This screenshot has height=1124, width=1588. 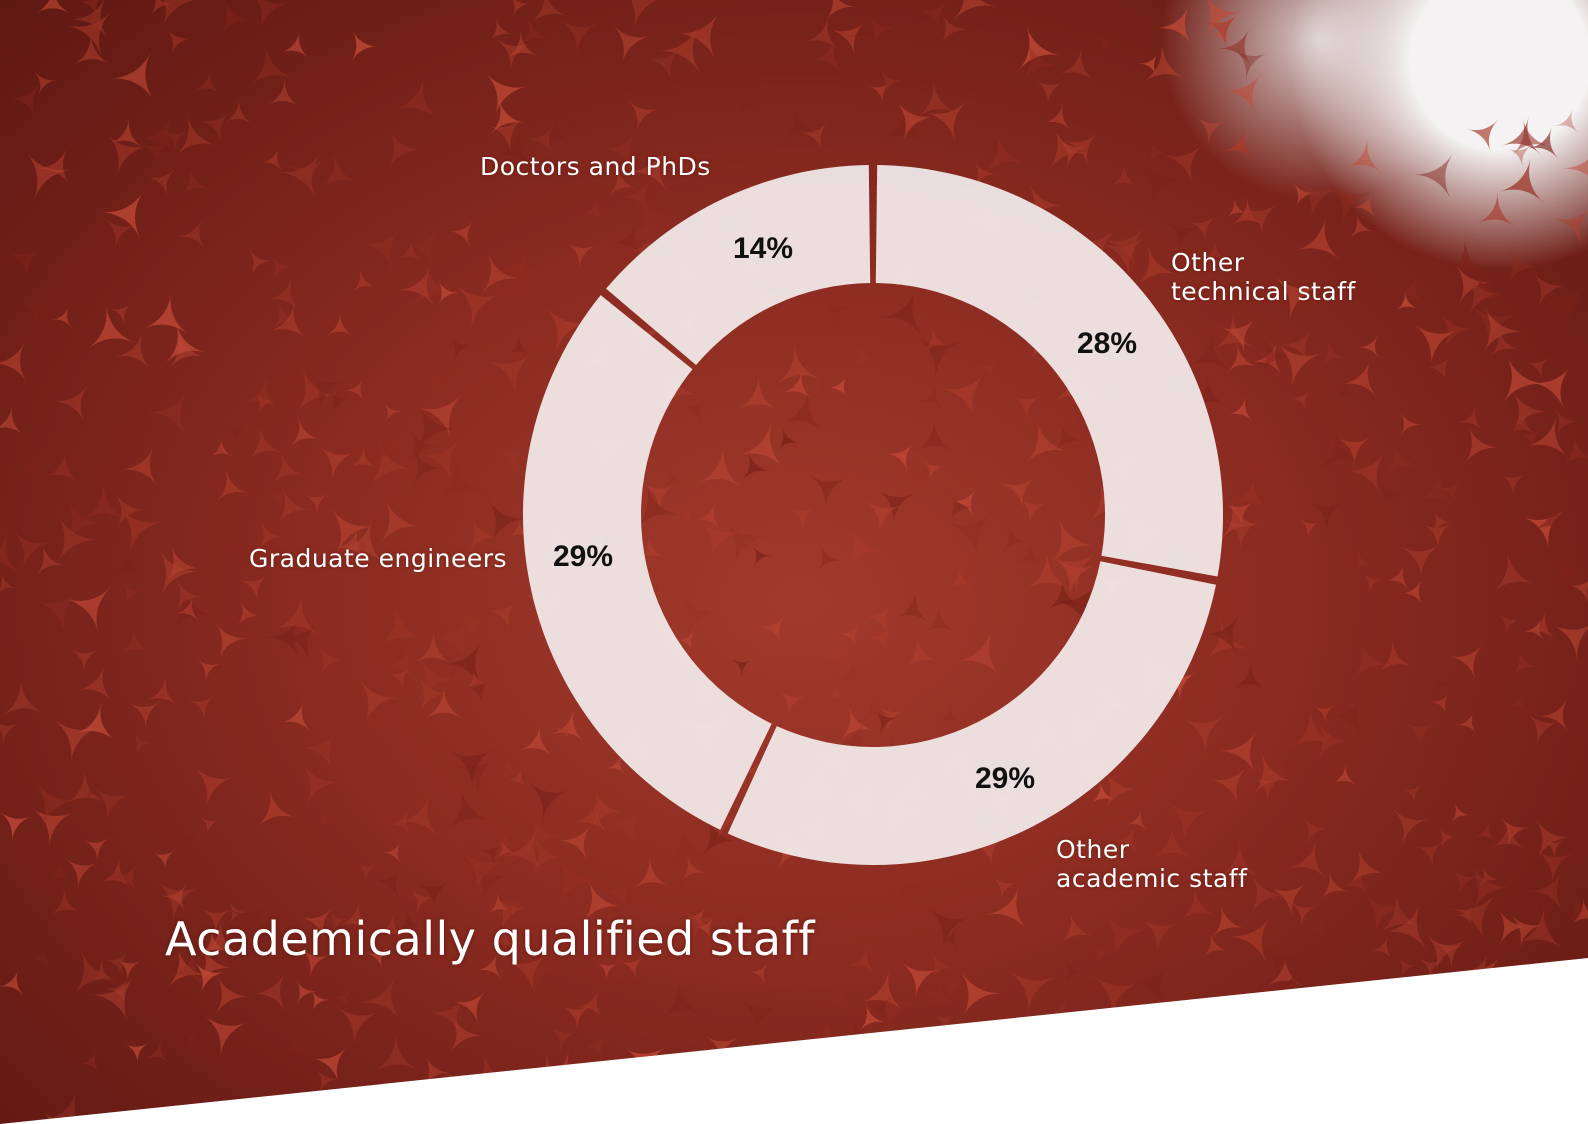 I want to click on value-other-technical: 28%, so click(x=1107, y=343).